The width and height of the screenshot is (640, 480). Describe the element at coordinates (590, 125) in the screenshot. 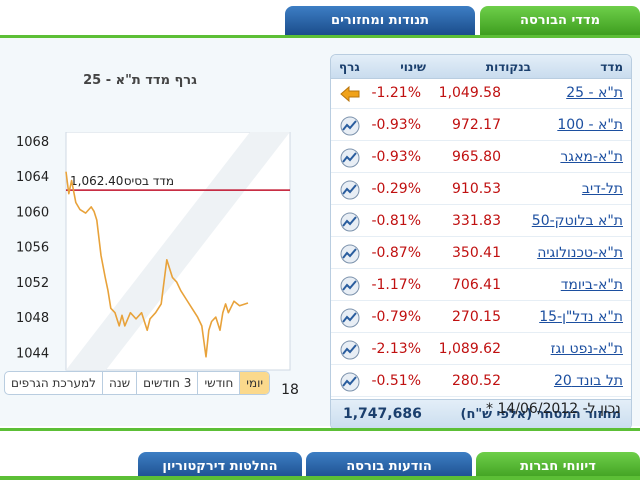

I see `index-name-link: ת"א - 100` at that location.